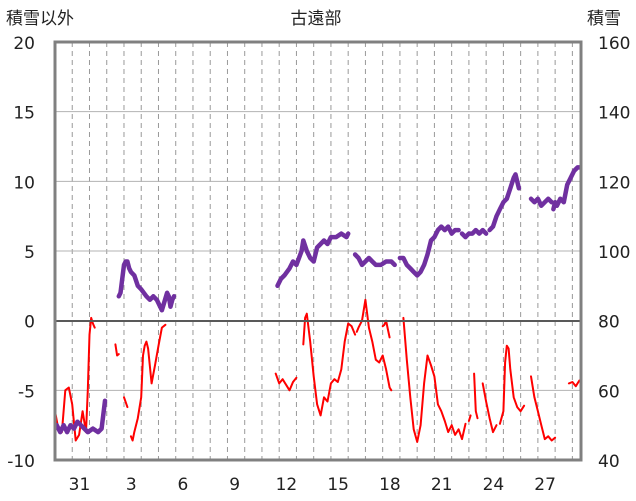  I want to click on left-tick-label: -10, so click(21, 462).